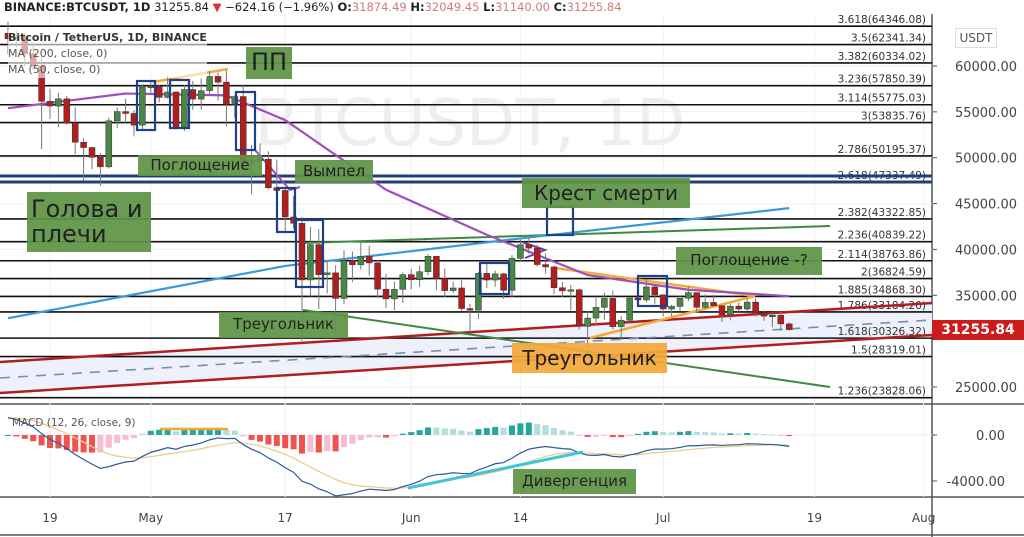 This screenshot has height=537, width=1024. I want to click on annotation-pennant: Вымпел, so click(334, 171).